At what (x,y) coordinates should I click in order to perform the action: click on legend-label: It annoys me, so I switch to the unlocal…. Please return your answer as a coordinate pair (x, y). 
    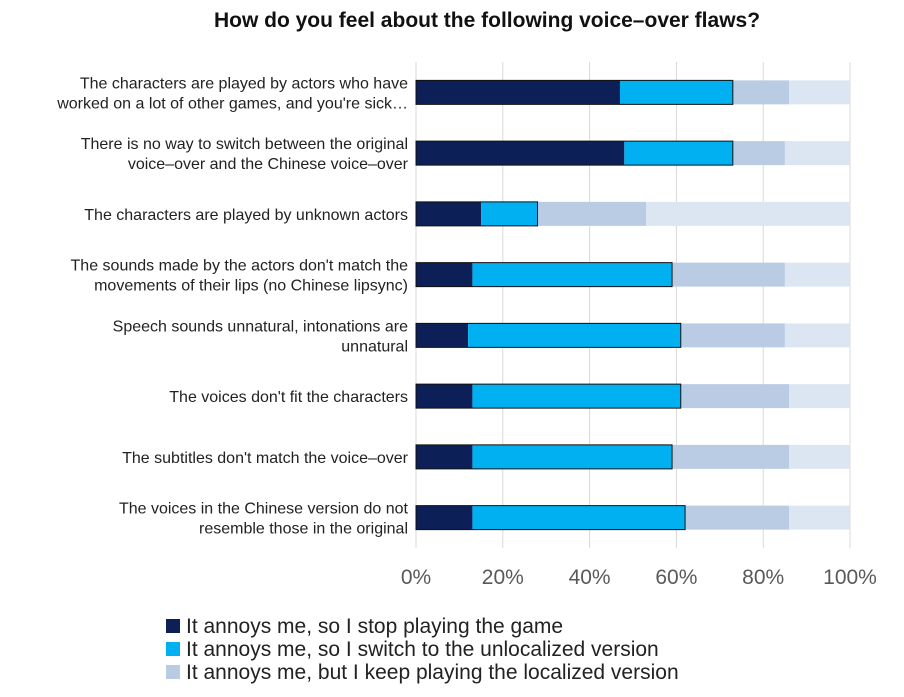
    Looking at the image, I should click on (422, 649).